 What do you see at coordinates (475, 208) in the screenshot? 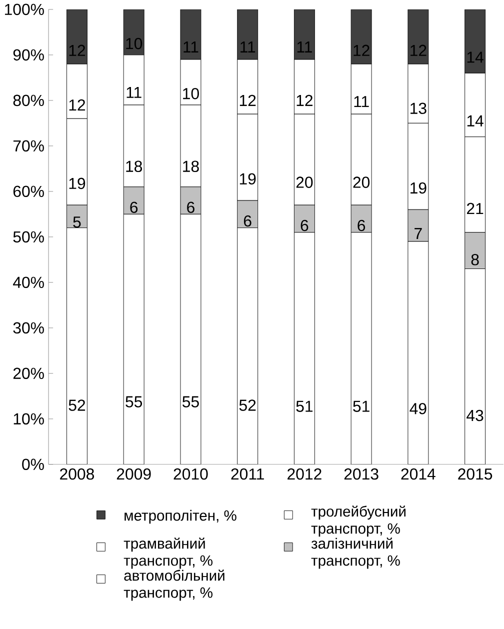
I see `data-label: 21` at bounding box center [475, 208].